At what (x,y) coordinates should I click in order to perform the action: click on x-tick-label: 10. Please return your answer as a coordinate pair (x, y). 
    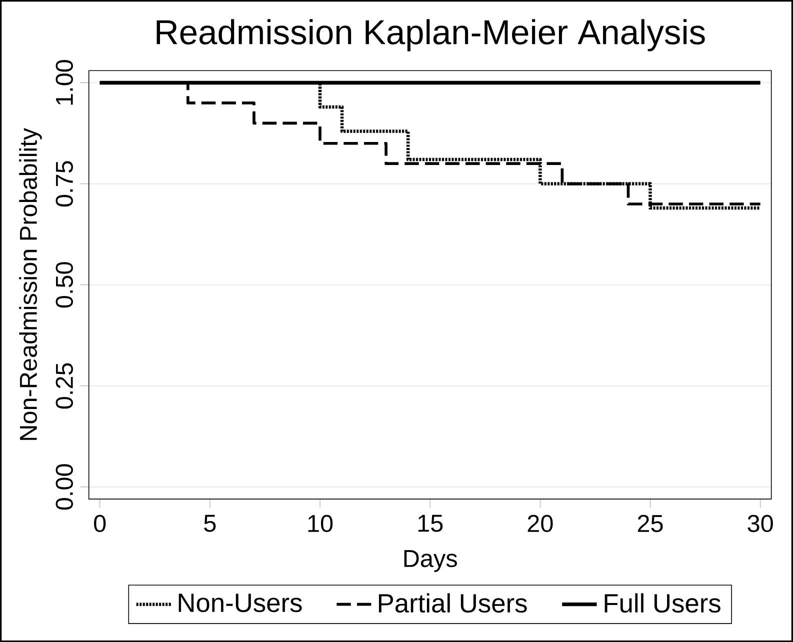
    Looking at the image, I should click on (320, 523).